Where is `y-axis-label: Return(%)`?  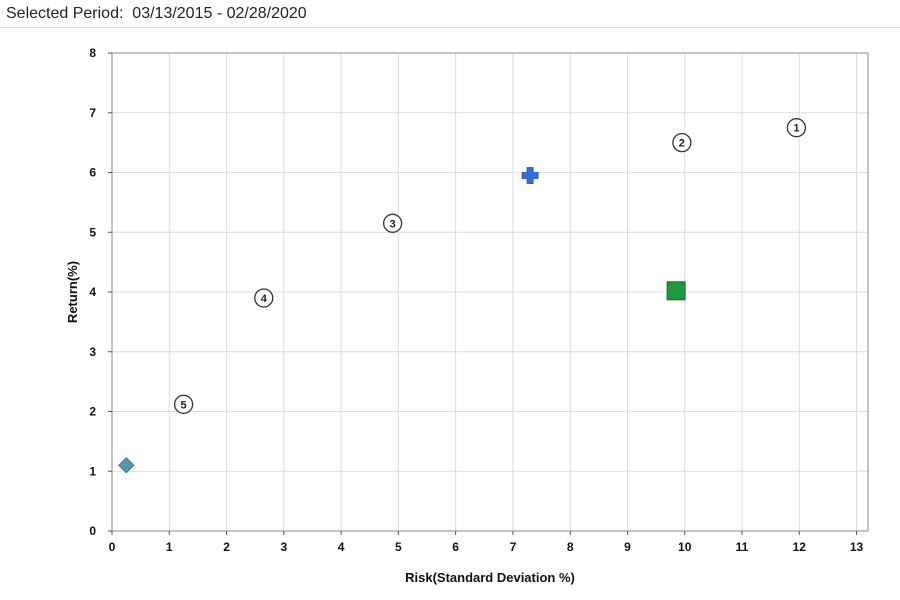
y-axis-label: Return(%) is located at coordinates (72, 292).